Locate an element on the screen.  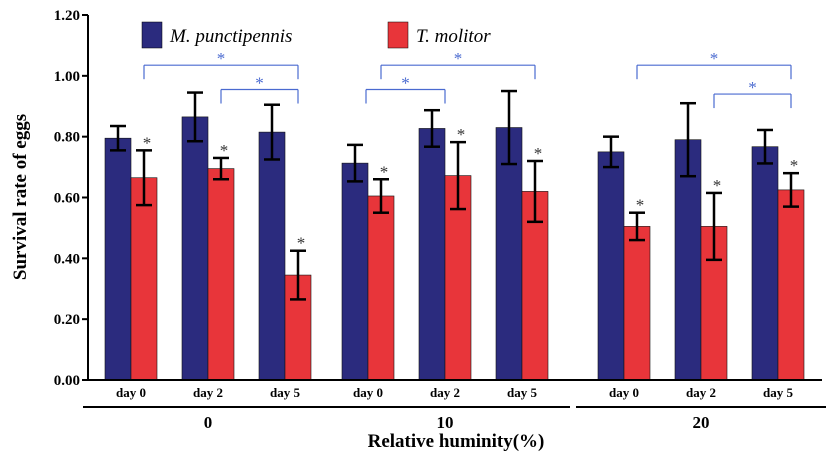
group-label: 20 is located at coordinates (701, 422).